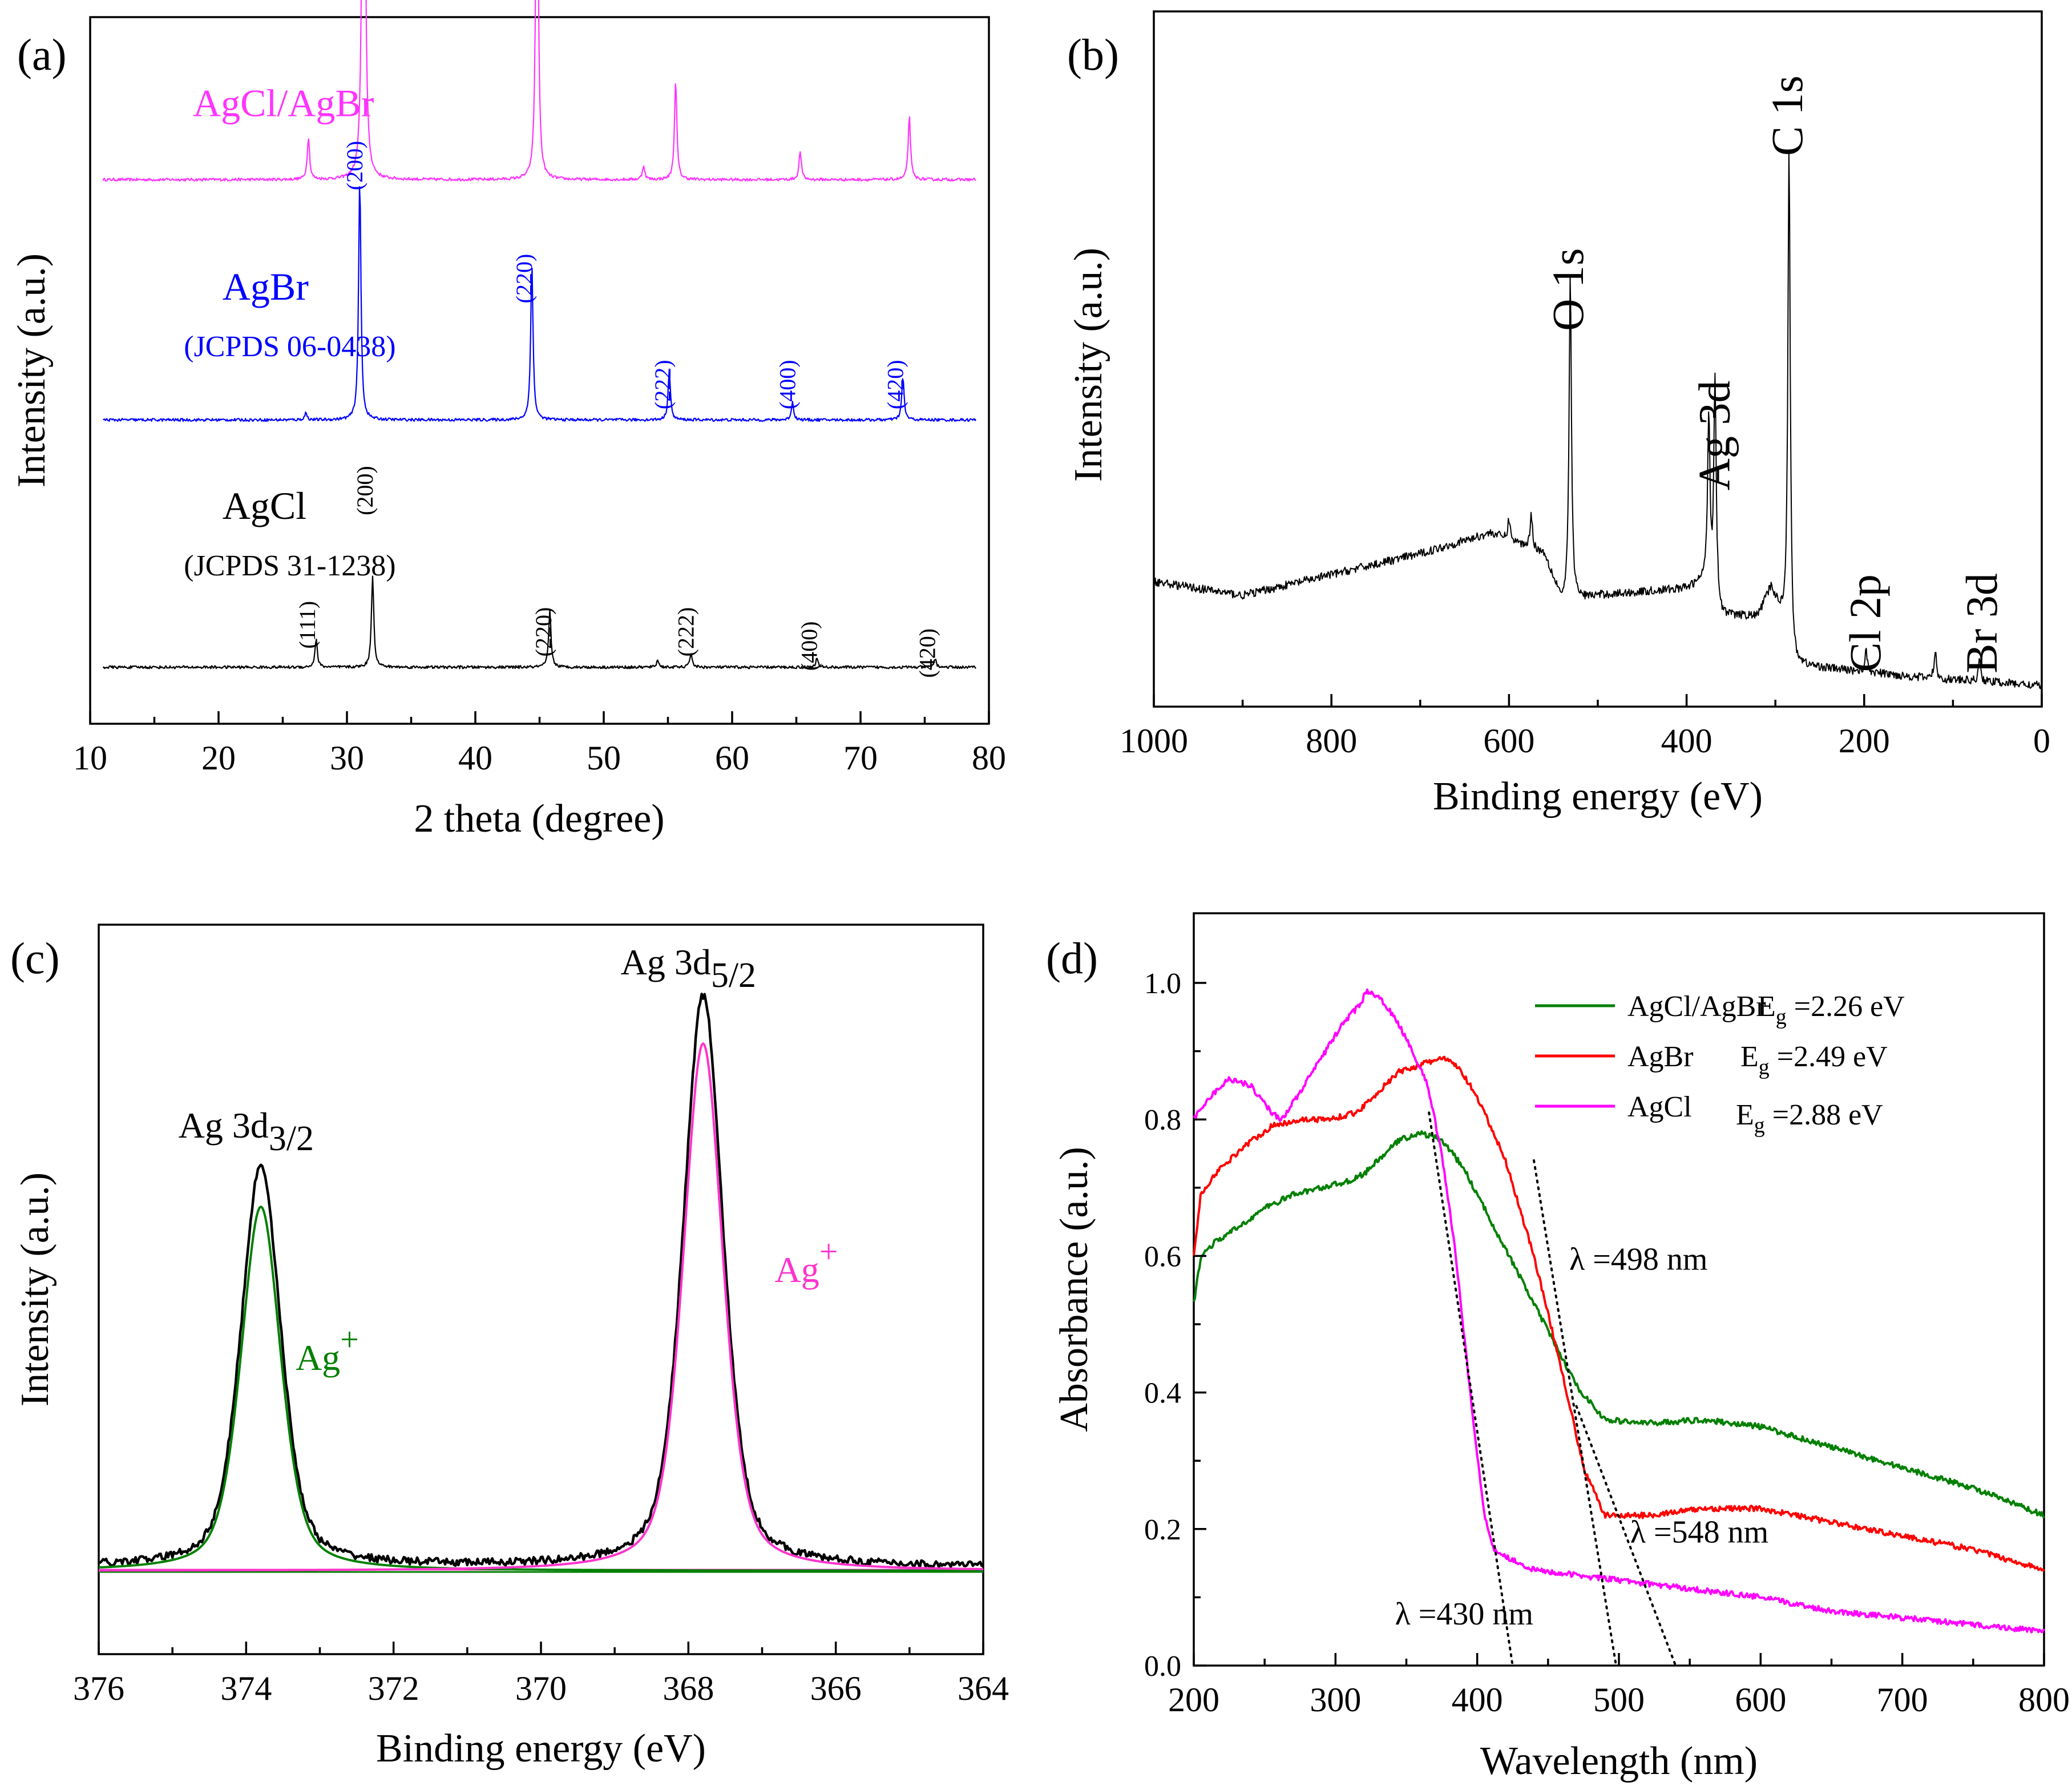  What do you see at coordinates (1508, 741) in the screenshot?
I see `panel-b-xtick-label: 600` at bounding box center [1508, 741].